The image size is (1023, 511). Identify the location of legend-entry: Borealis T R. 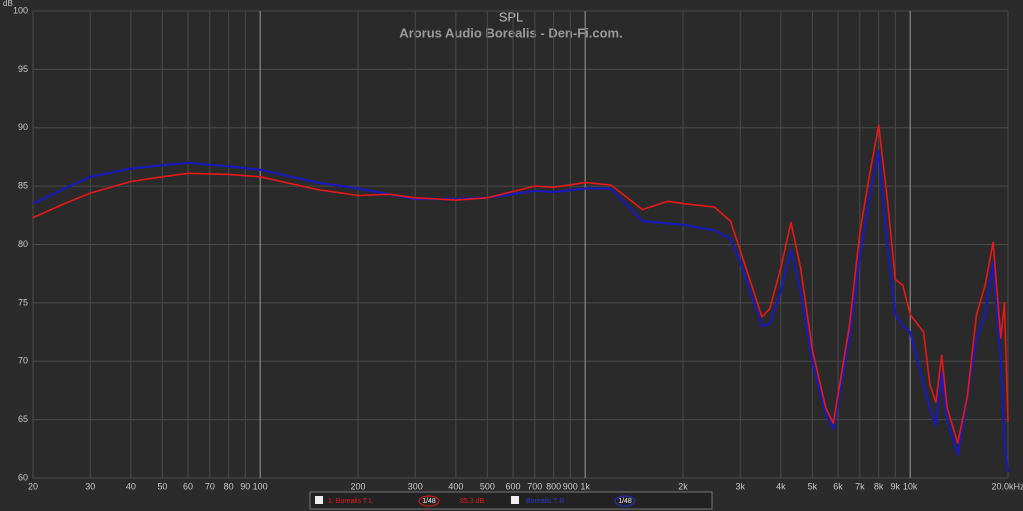
(545, 501).